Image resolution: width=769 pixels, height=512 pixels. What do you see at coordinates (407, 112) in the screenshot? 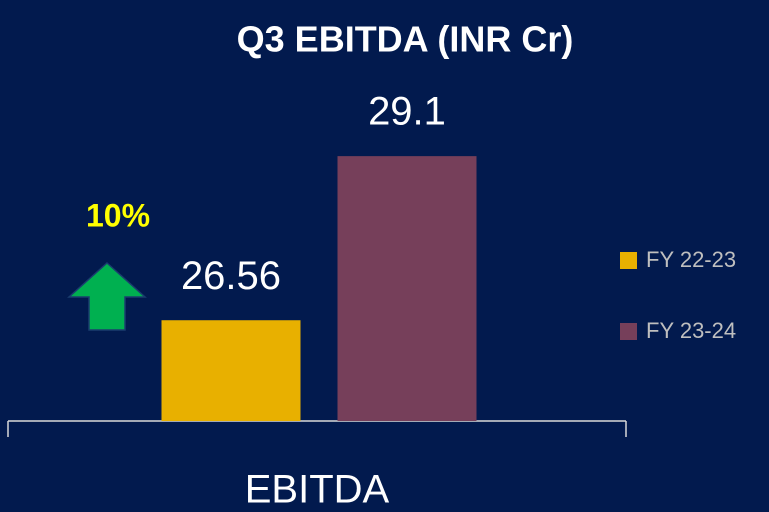
I see `data-label: 29.1` at bounding box center [407, 112].